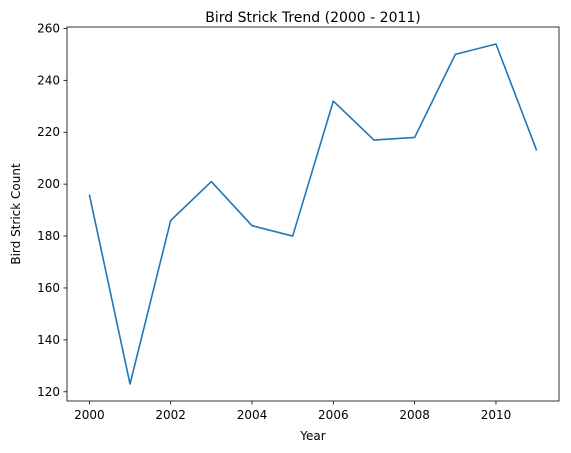 The height and width of the screenshot is (453, 571). I want to click on y-tick-label: 160, so click(48, 288).